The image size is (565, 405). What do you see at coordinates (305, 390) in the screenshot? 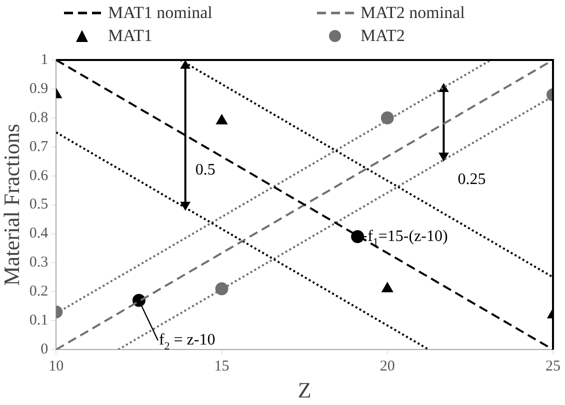
I see `x-axis-title: Z` at bounding box center [305, 390].